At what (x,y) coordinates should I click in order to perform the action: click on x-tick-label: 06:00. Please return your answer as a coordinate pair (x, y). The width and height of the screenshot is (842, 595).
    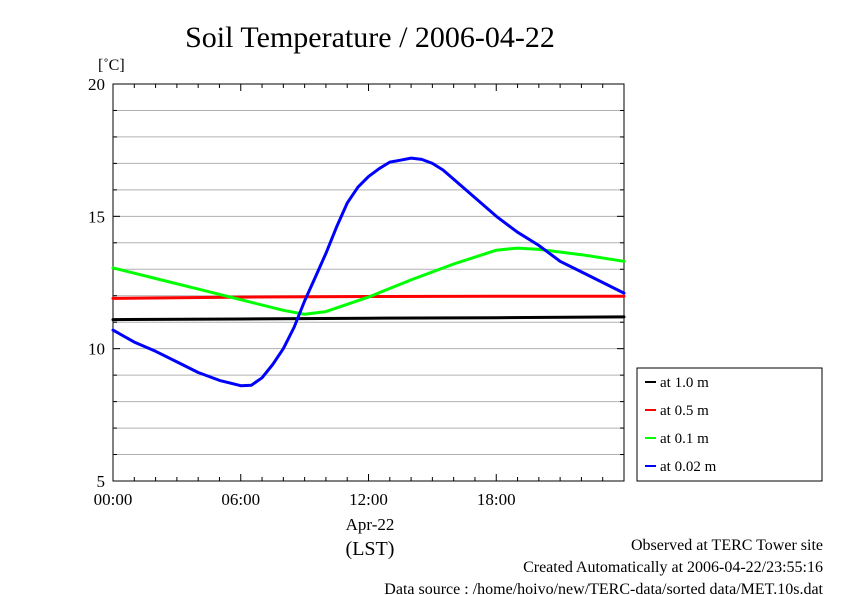
    Looking at the image, I should click on (240, 499).